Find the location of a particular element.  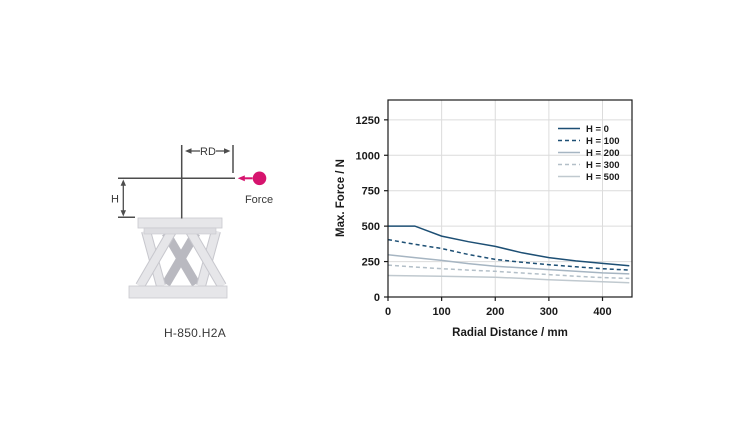

legend-label: H = 300 is located at coordinates (603, 165).